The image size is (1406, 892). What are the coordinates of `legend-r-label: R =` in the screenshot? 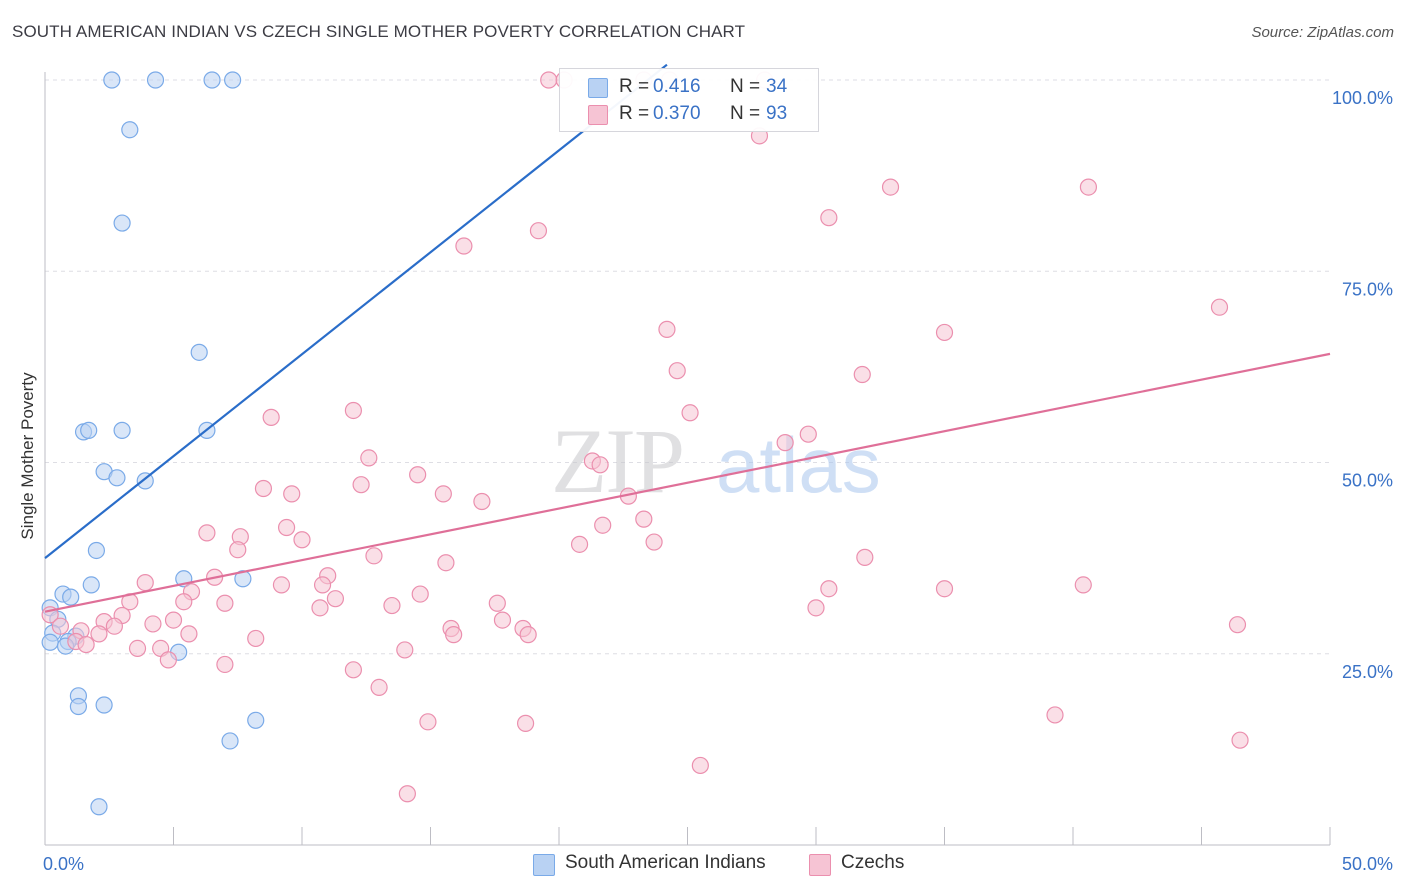 It's located at (634, 86).